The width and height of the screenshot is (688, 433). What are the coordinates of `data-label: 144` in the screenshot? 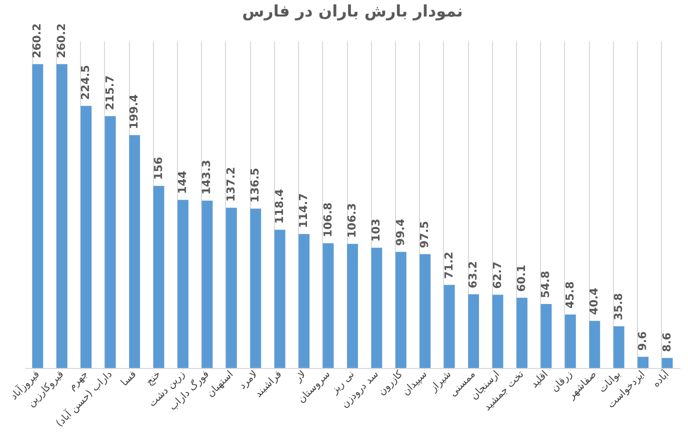 It's located at (182, 182).